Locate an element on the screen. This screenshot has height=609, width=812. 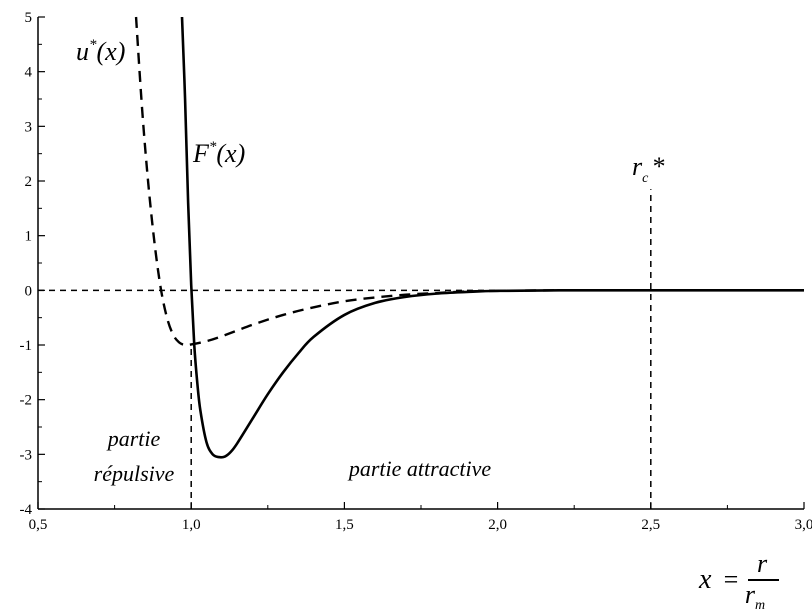
y-tick-label: -4 is located at coordinates (26, 510).